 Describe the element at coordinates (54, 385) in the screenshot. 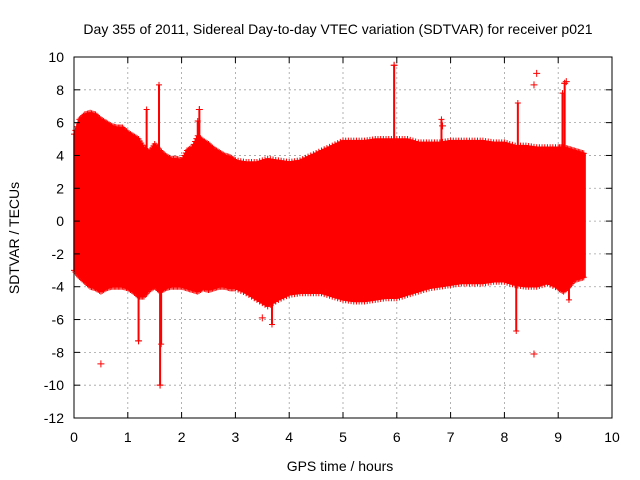

I see `y-tick-label: -10` at that location.